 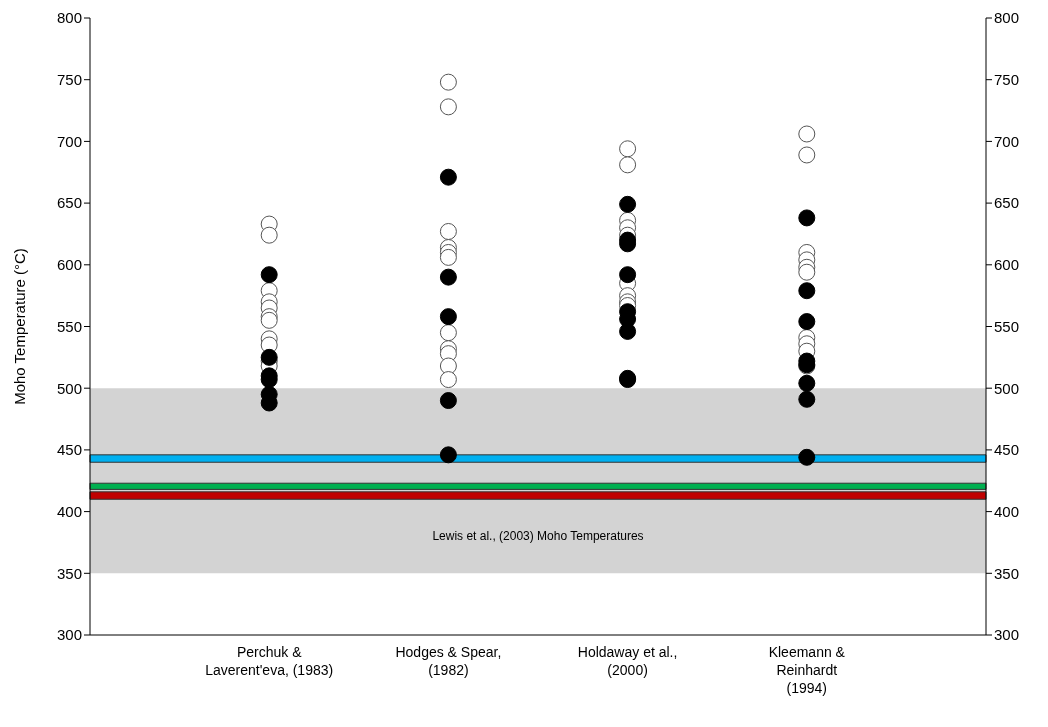 I want to click on x-tick-label: Hodges & Spear, (1982), so click(x=448, y=661).